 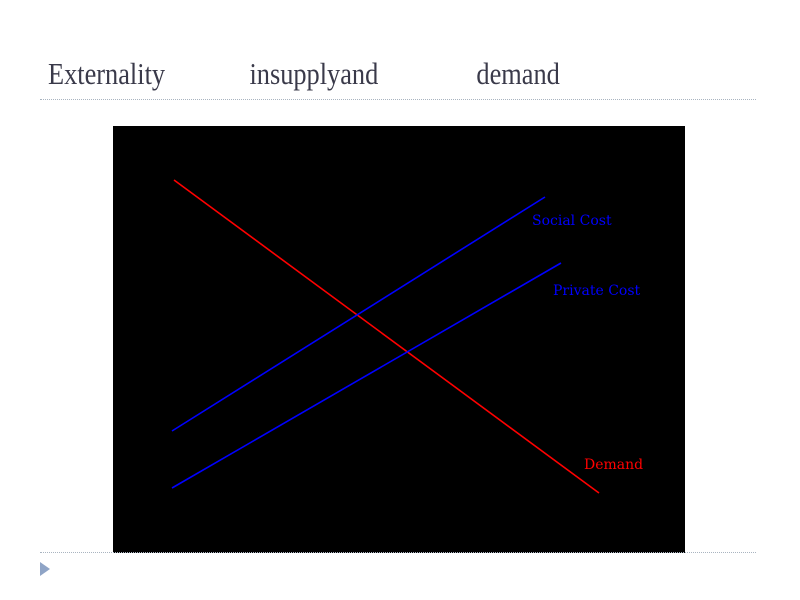 I want to click on title-word: demand, so click(x=518, y=73).